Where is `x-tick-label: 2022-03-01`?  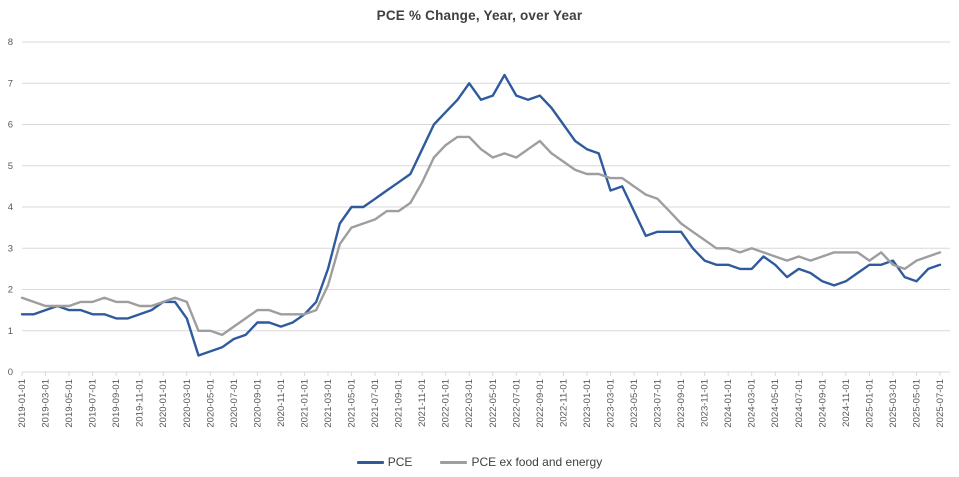 x-tick-label: 2022-03-01 is located at coordinates (469, 403).